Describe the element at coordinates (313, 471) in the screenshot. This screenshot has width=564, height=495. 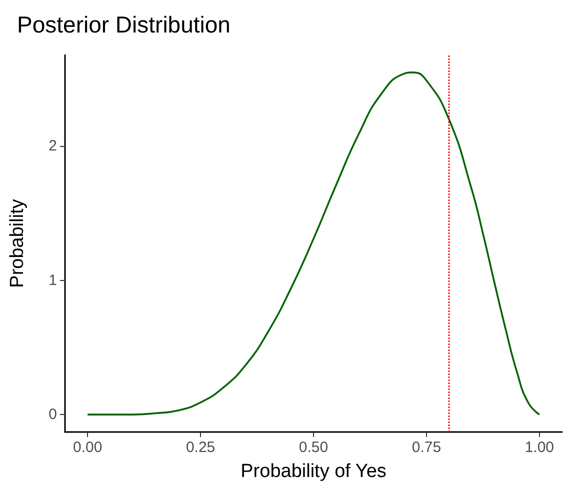
I see `x-axis-title: Probability of Yes` at that location.